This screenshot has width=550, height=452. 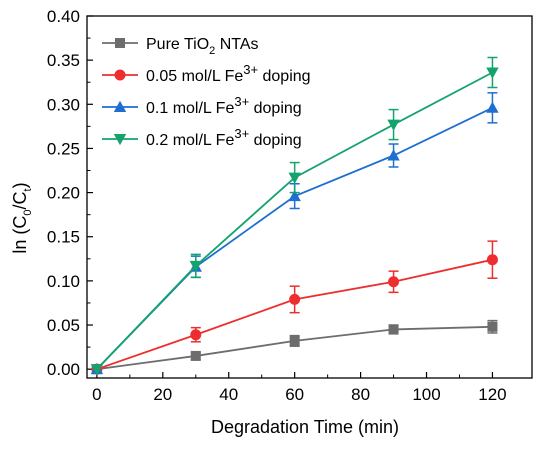 What do you see at coordinates (96, 394) in the screenshot?
I see `x-tick-label-0: 0` at bounding box center [96, 394].